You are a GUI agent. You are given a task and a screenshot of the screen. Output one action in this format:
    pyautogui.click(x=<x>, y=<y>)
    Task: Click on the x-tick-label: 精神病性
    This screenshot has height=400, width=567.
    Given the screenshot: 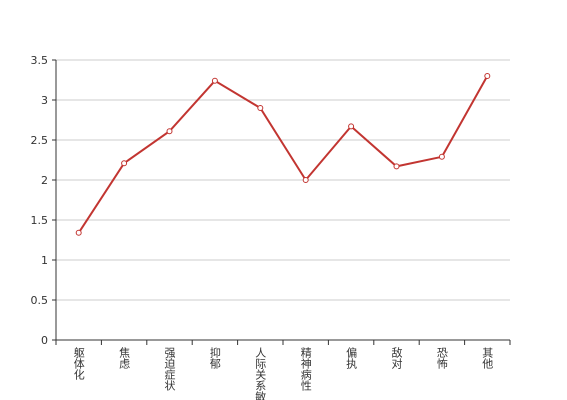 What is the action you would take?
    pyautogui.click(x=305, y=369)
    